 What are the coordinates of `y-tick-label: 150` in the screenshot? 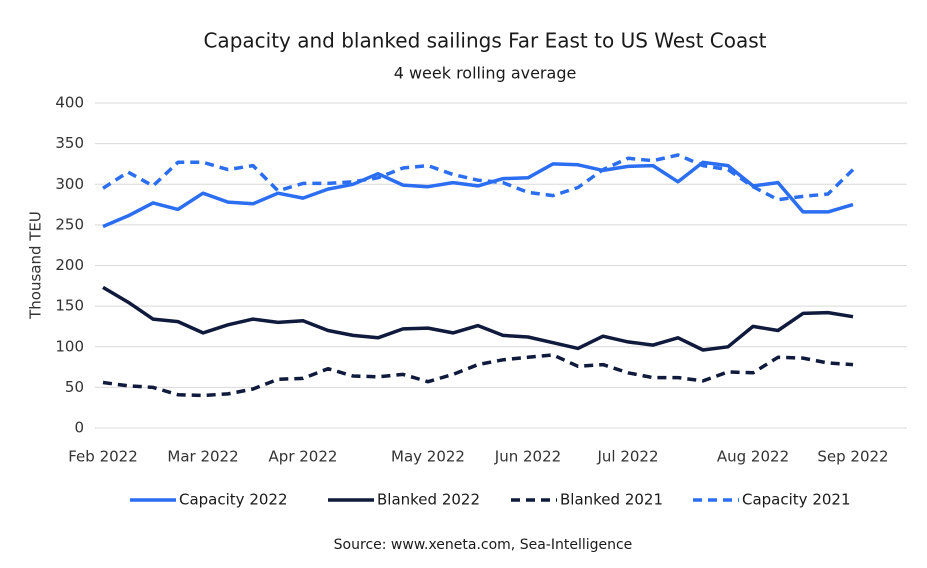 It's located at (69, 306).